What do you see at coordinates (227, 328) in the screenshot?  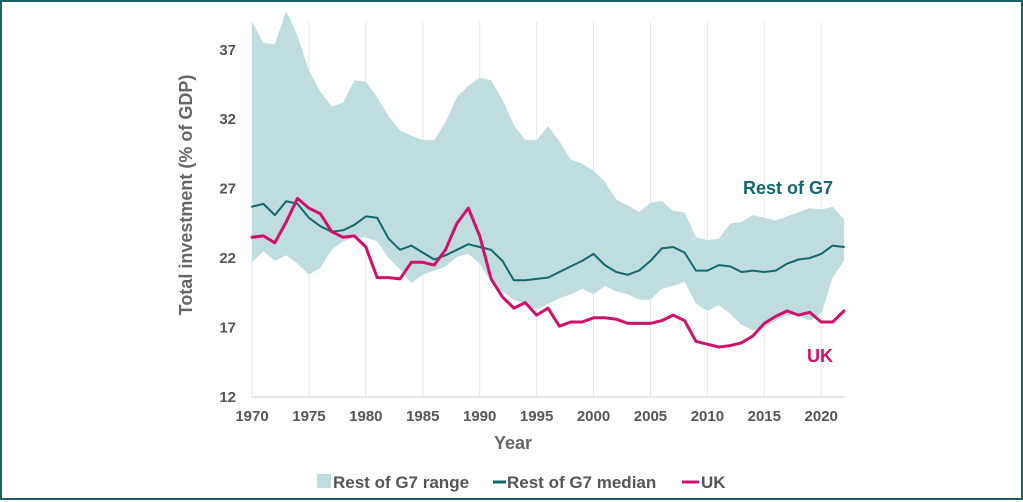 I see `y-tick-label-17: 17` at bounding box center [227, 328].